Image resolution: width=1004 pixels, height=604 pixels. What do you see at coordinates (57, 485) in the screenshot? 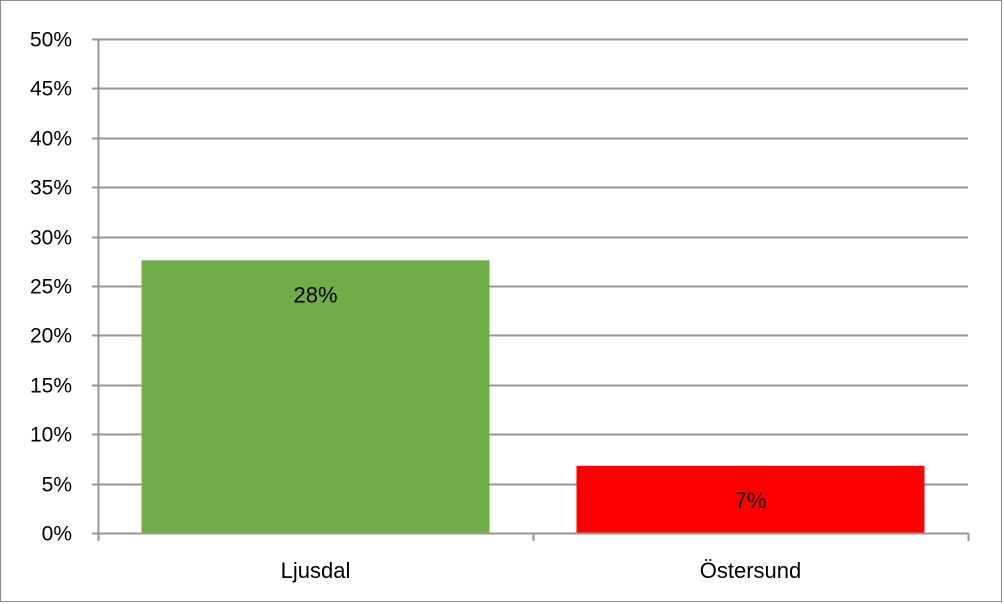
I see `y-tick-label: 5%` at bounding box center [57, 485].